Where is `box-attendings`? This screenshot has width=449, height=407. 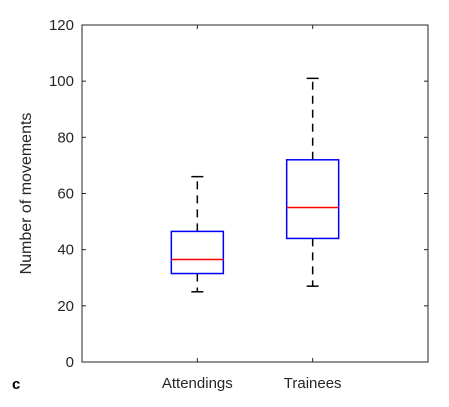
box-attendings is located at coordinates (197, 234).